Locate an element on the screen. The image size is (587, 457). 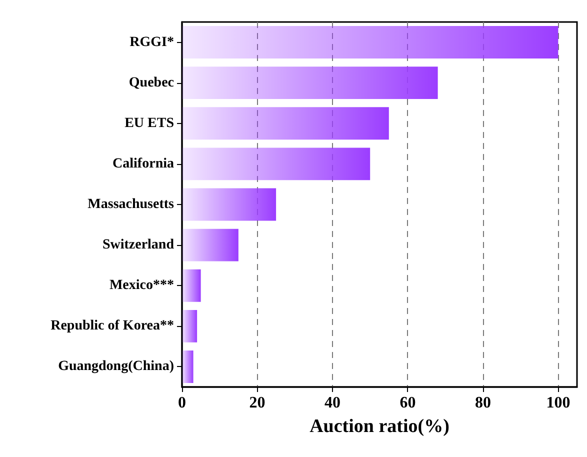
y-tick-label: Mexico*** is located at coordinates (141, 286).